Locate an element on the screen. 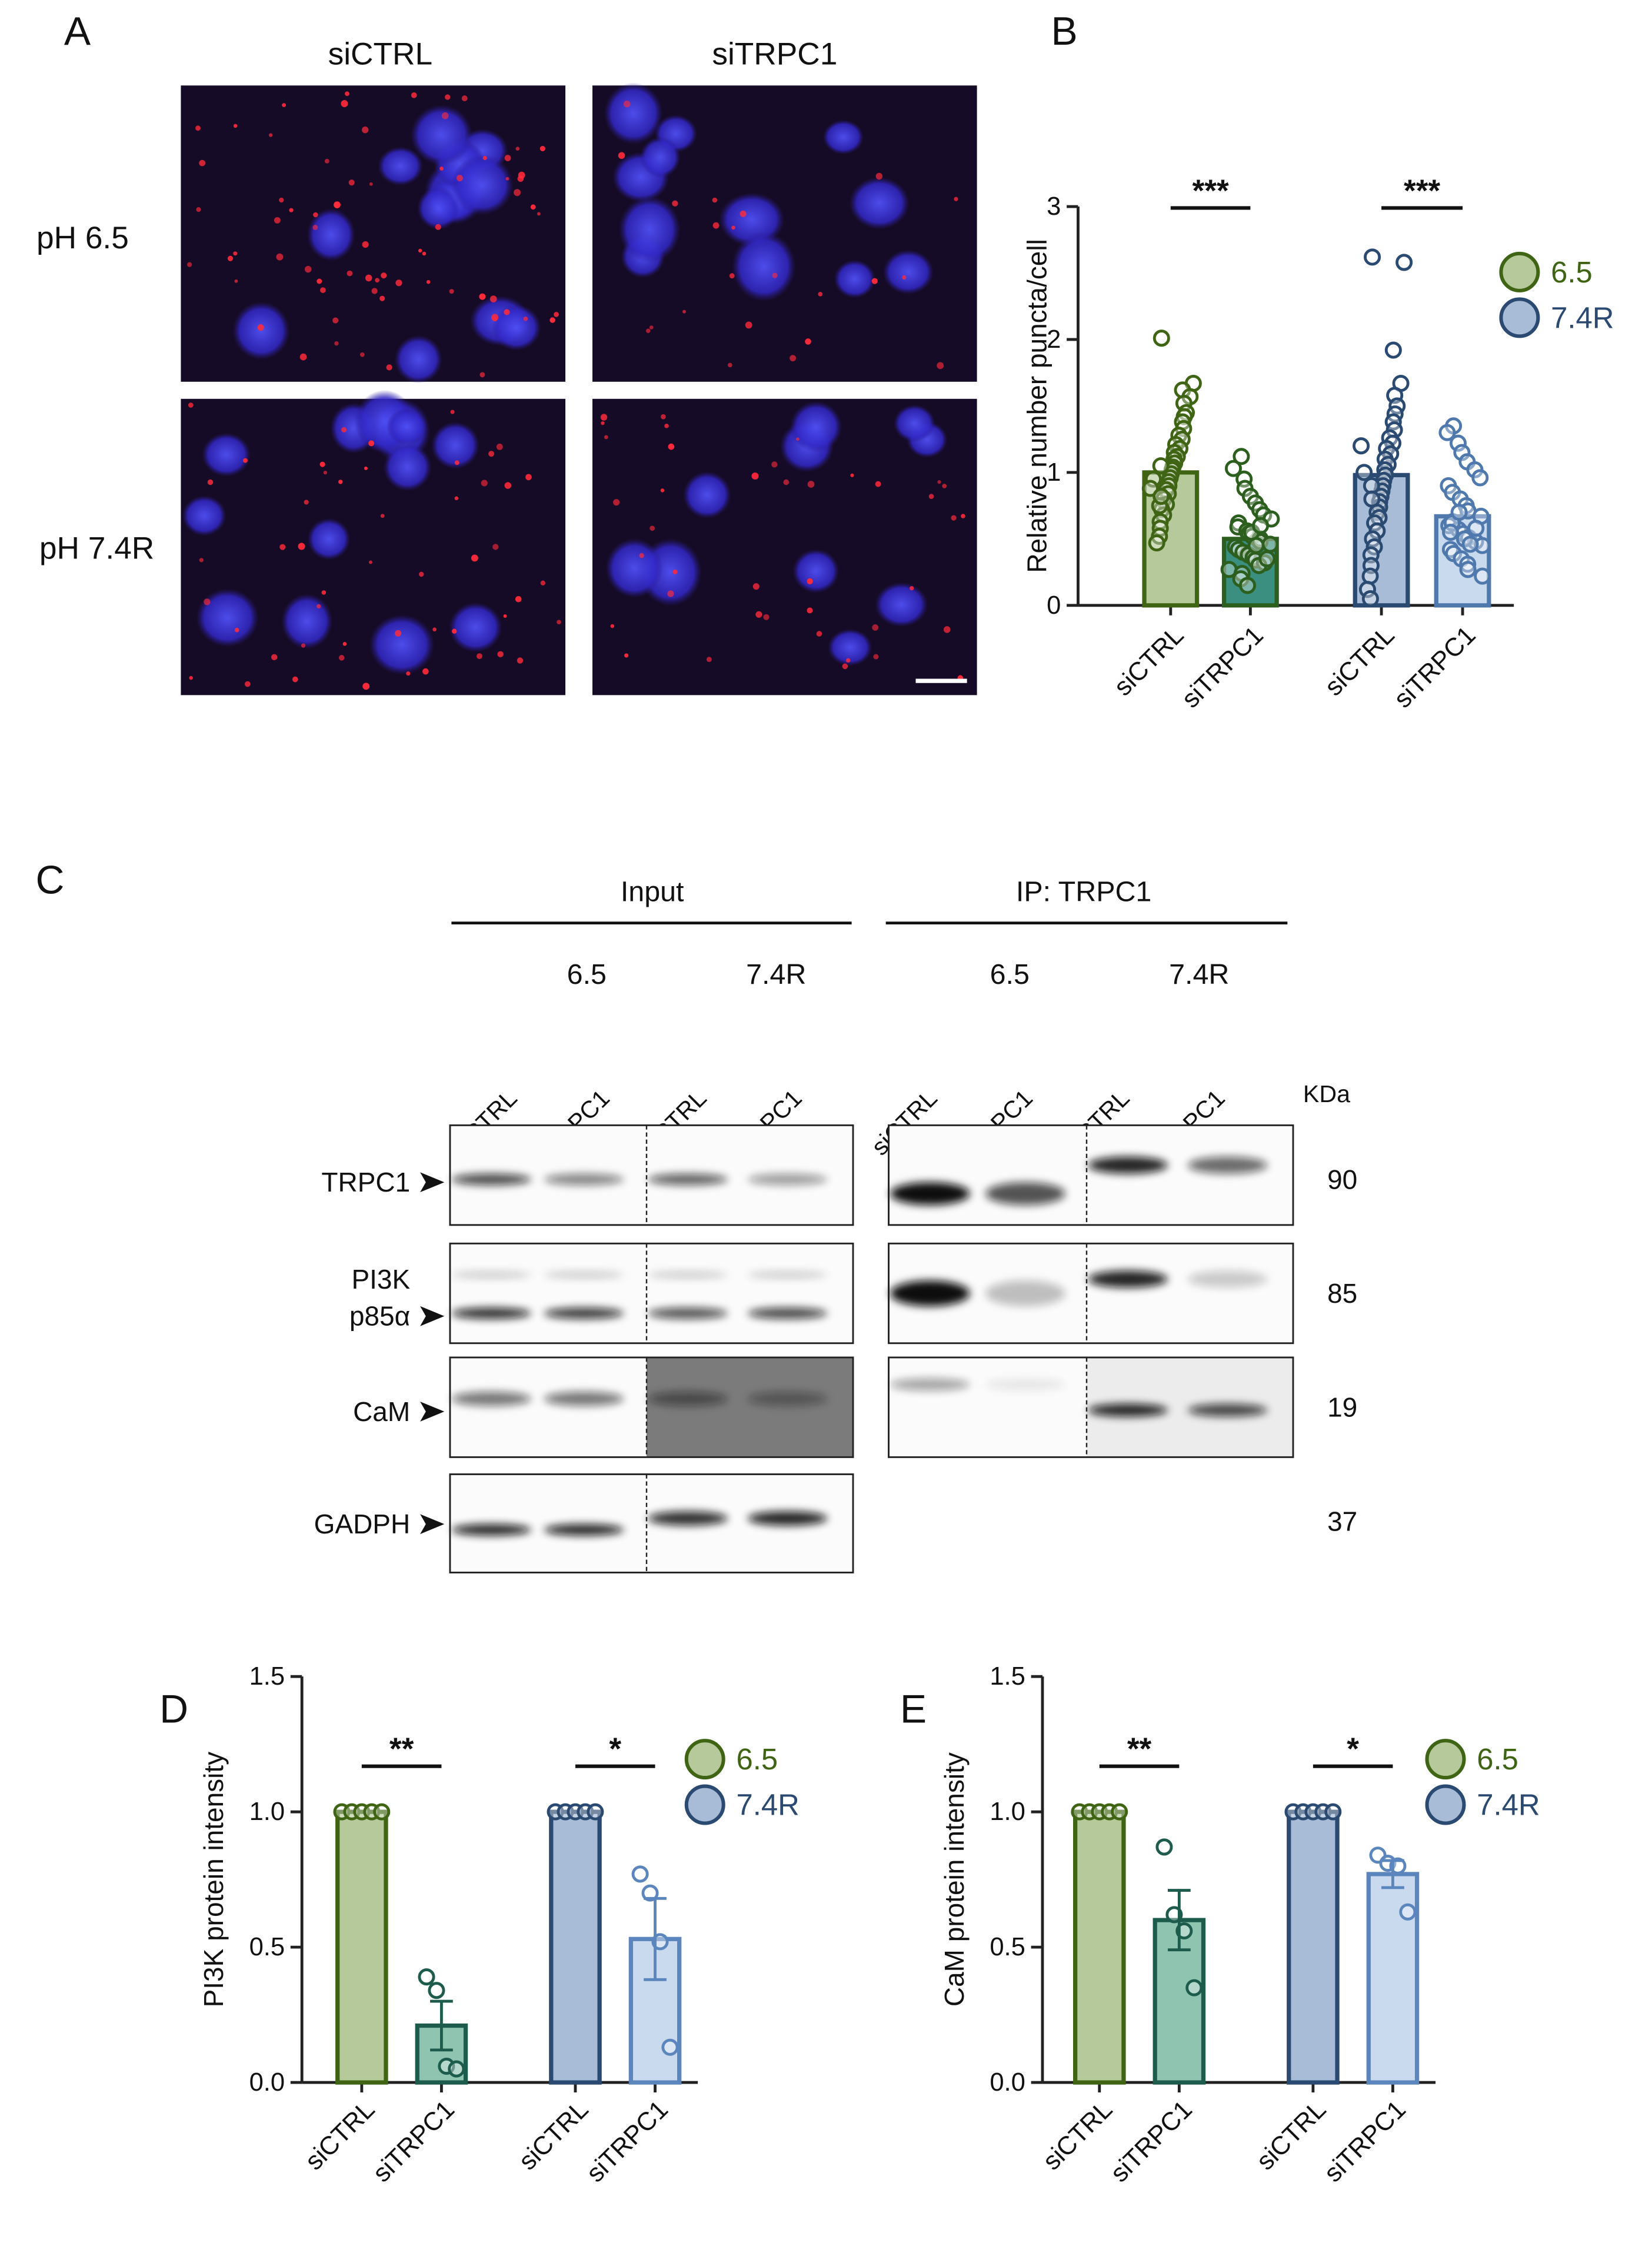 Image resolution: width=1652 pixels, height=2246 pixels. panel-letter: E is located at coordinates (913, 1709).